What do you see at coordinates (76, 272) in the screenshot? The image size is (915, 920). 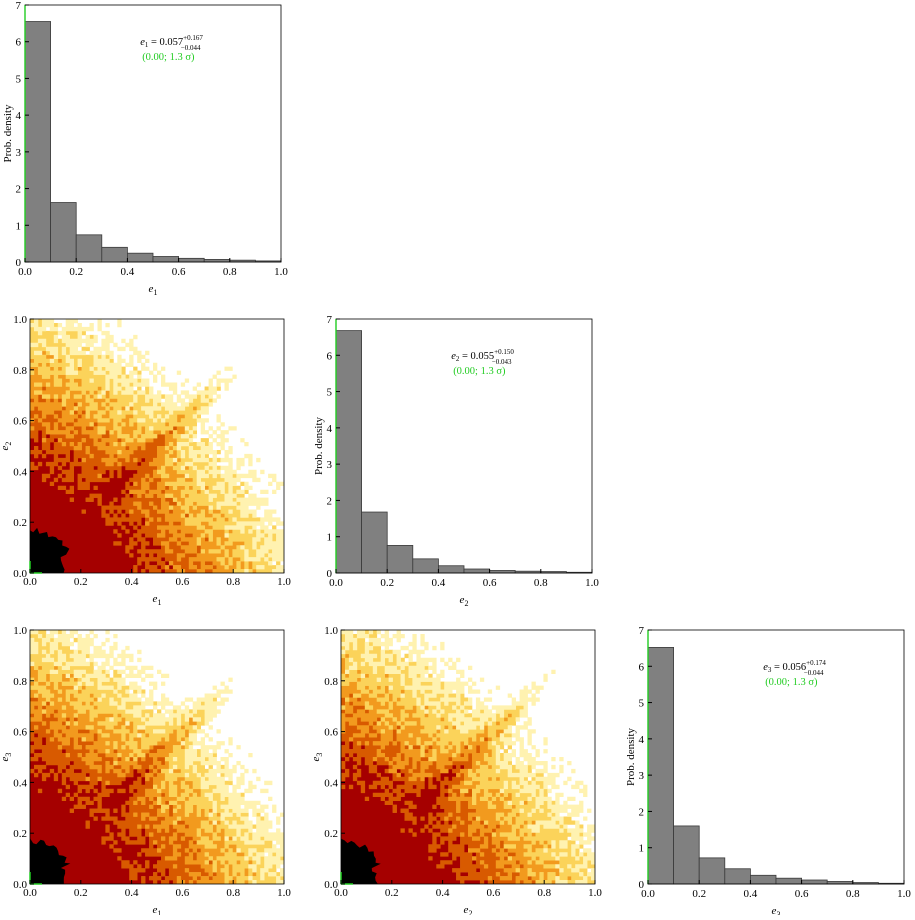 I see `hist-e1-xtick-label-1: 0.2` at bounding box center [76, 272].